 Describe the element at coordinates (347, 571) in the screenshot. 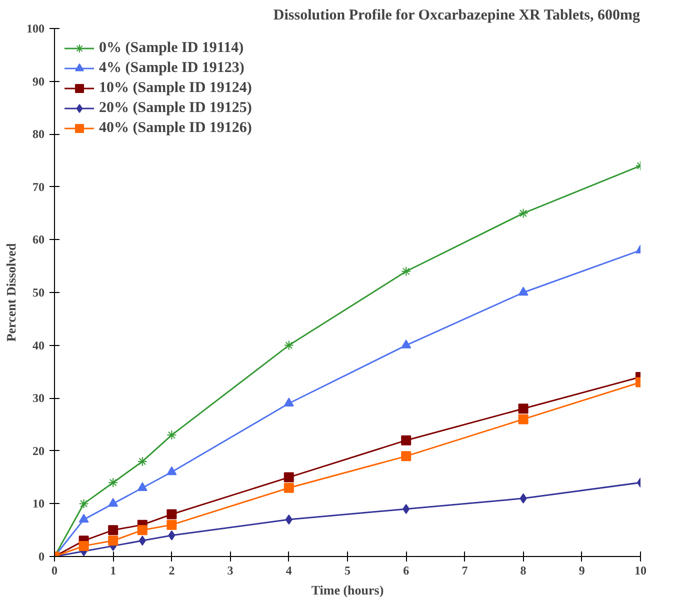

I see `x-tick-label: 5` at that location.